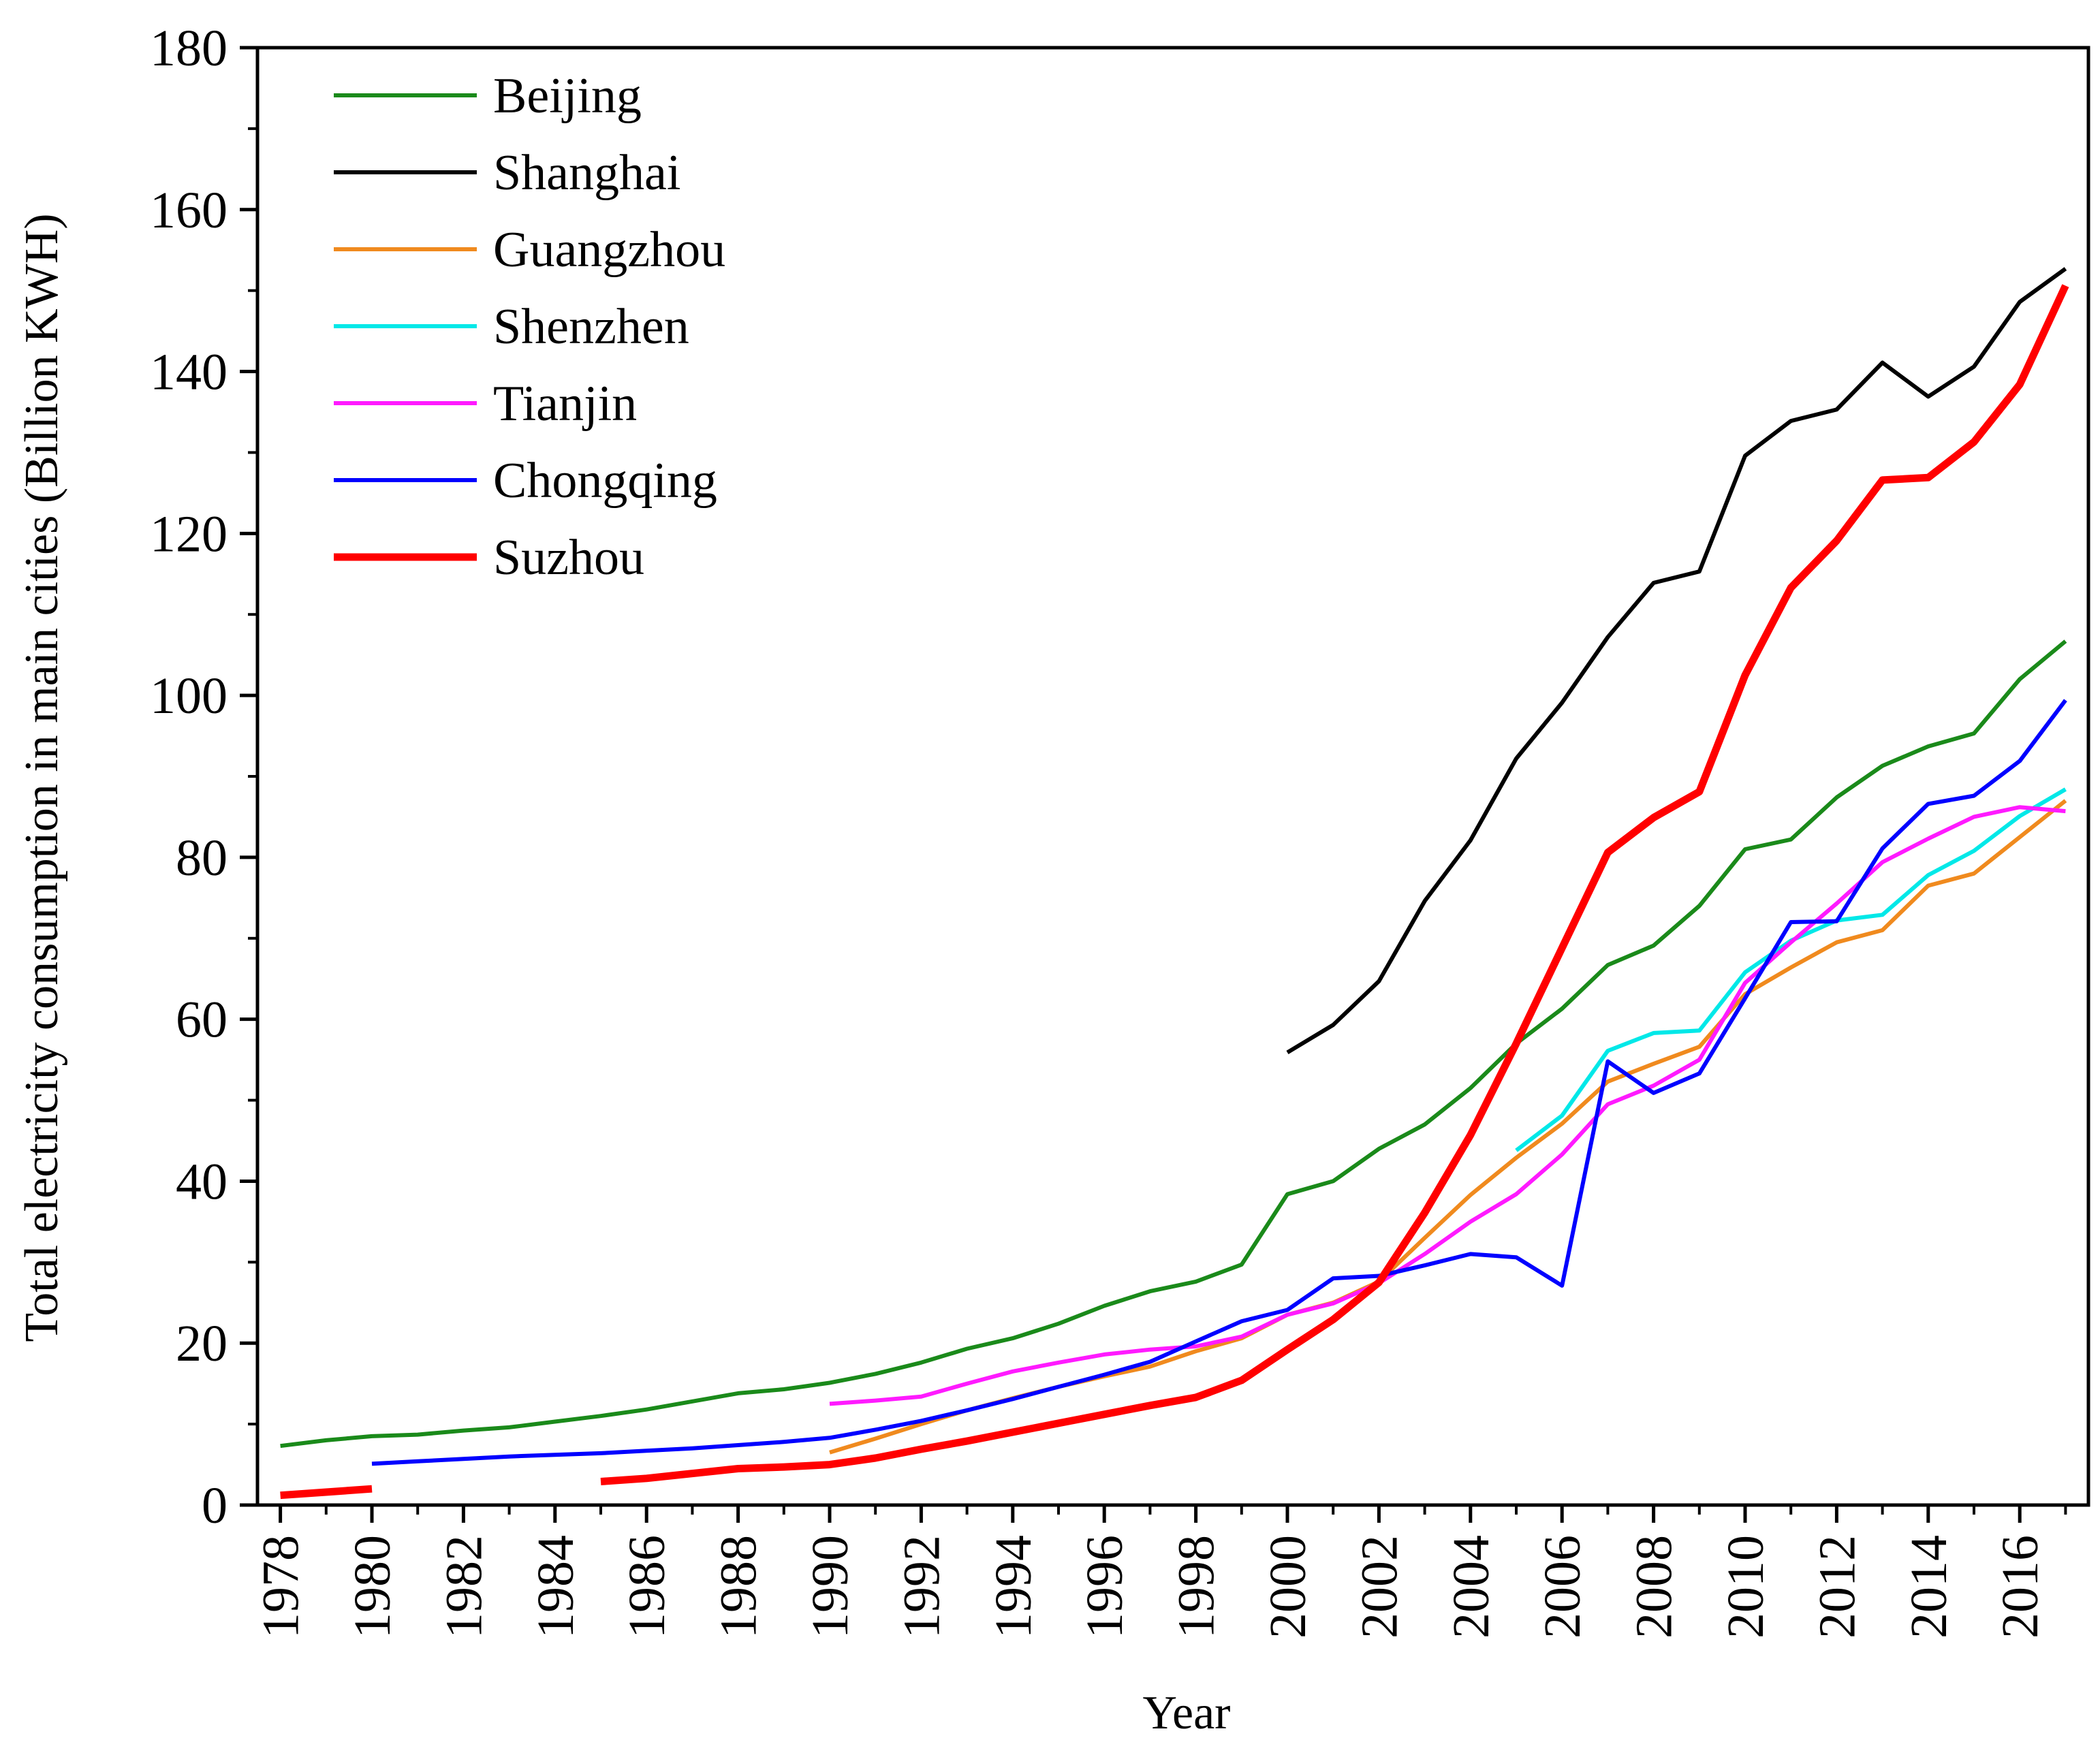  What do you see at coordinates (647, 1587) in the screenshot?
I see `x-tick-label: 1986` at bounding box center [647, 1587].